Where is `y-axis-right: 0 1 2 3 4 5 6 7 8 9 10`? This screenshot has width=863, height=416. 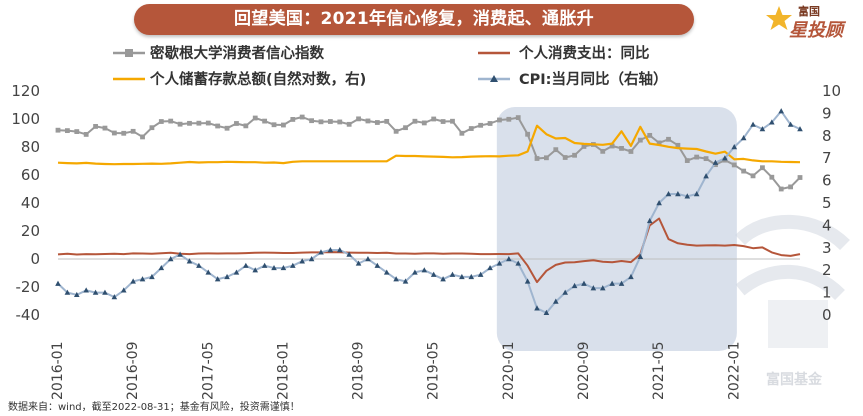
y-axis-right: 0 1 2 3 4 5 6 7 8 9 10 is located at coordinates (831, 203).